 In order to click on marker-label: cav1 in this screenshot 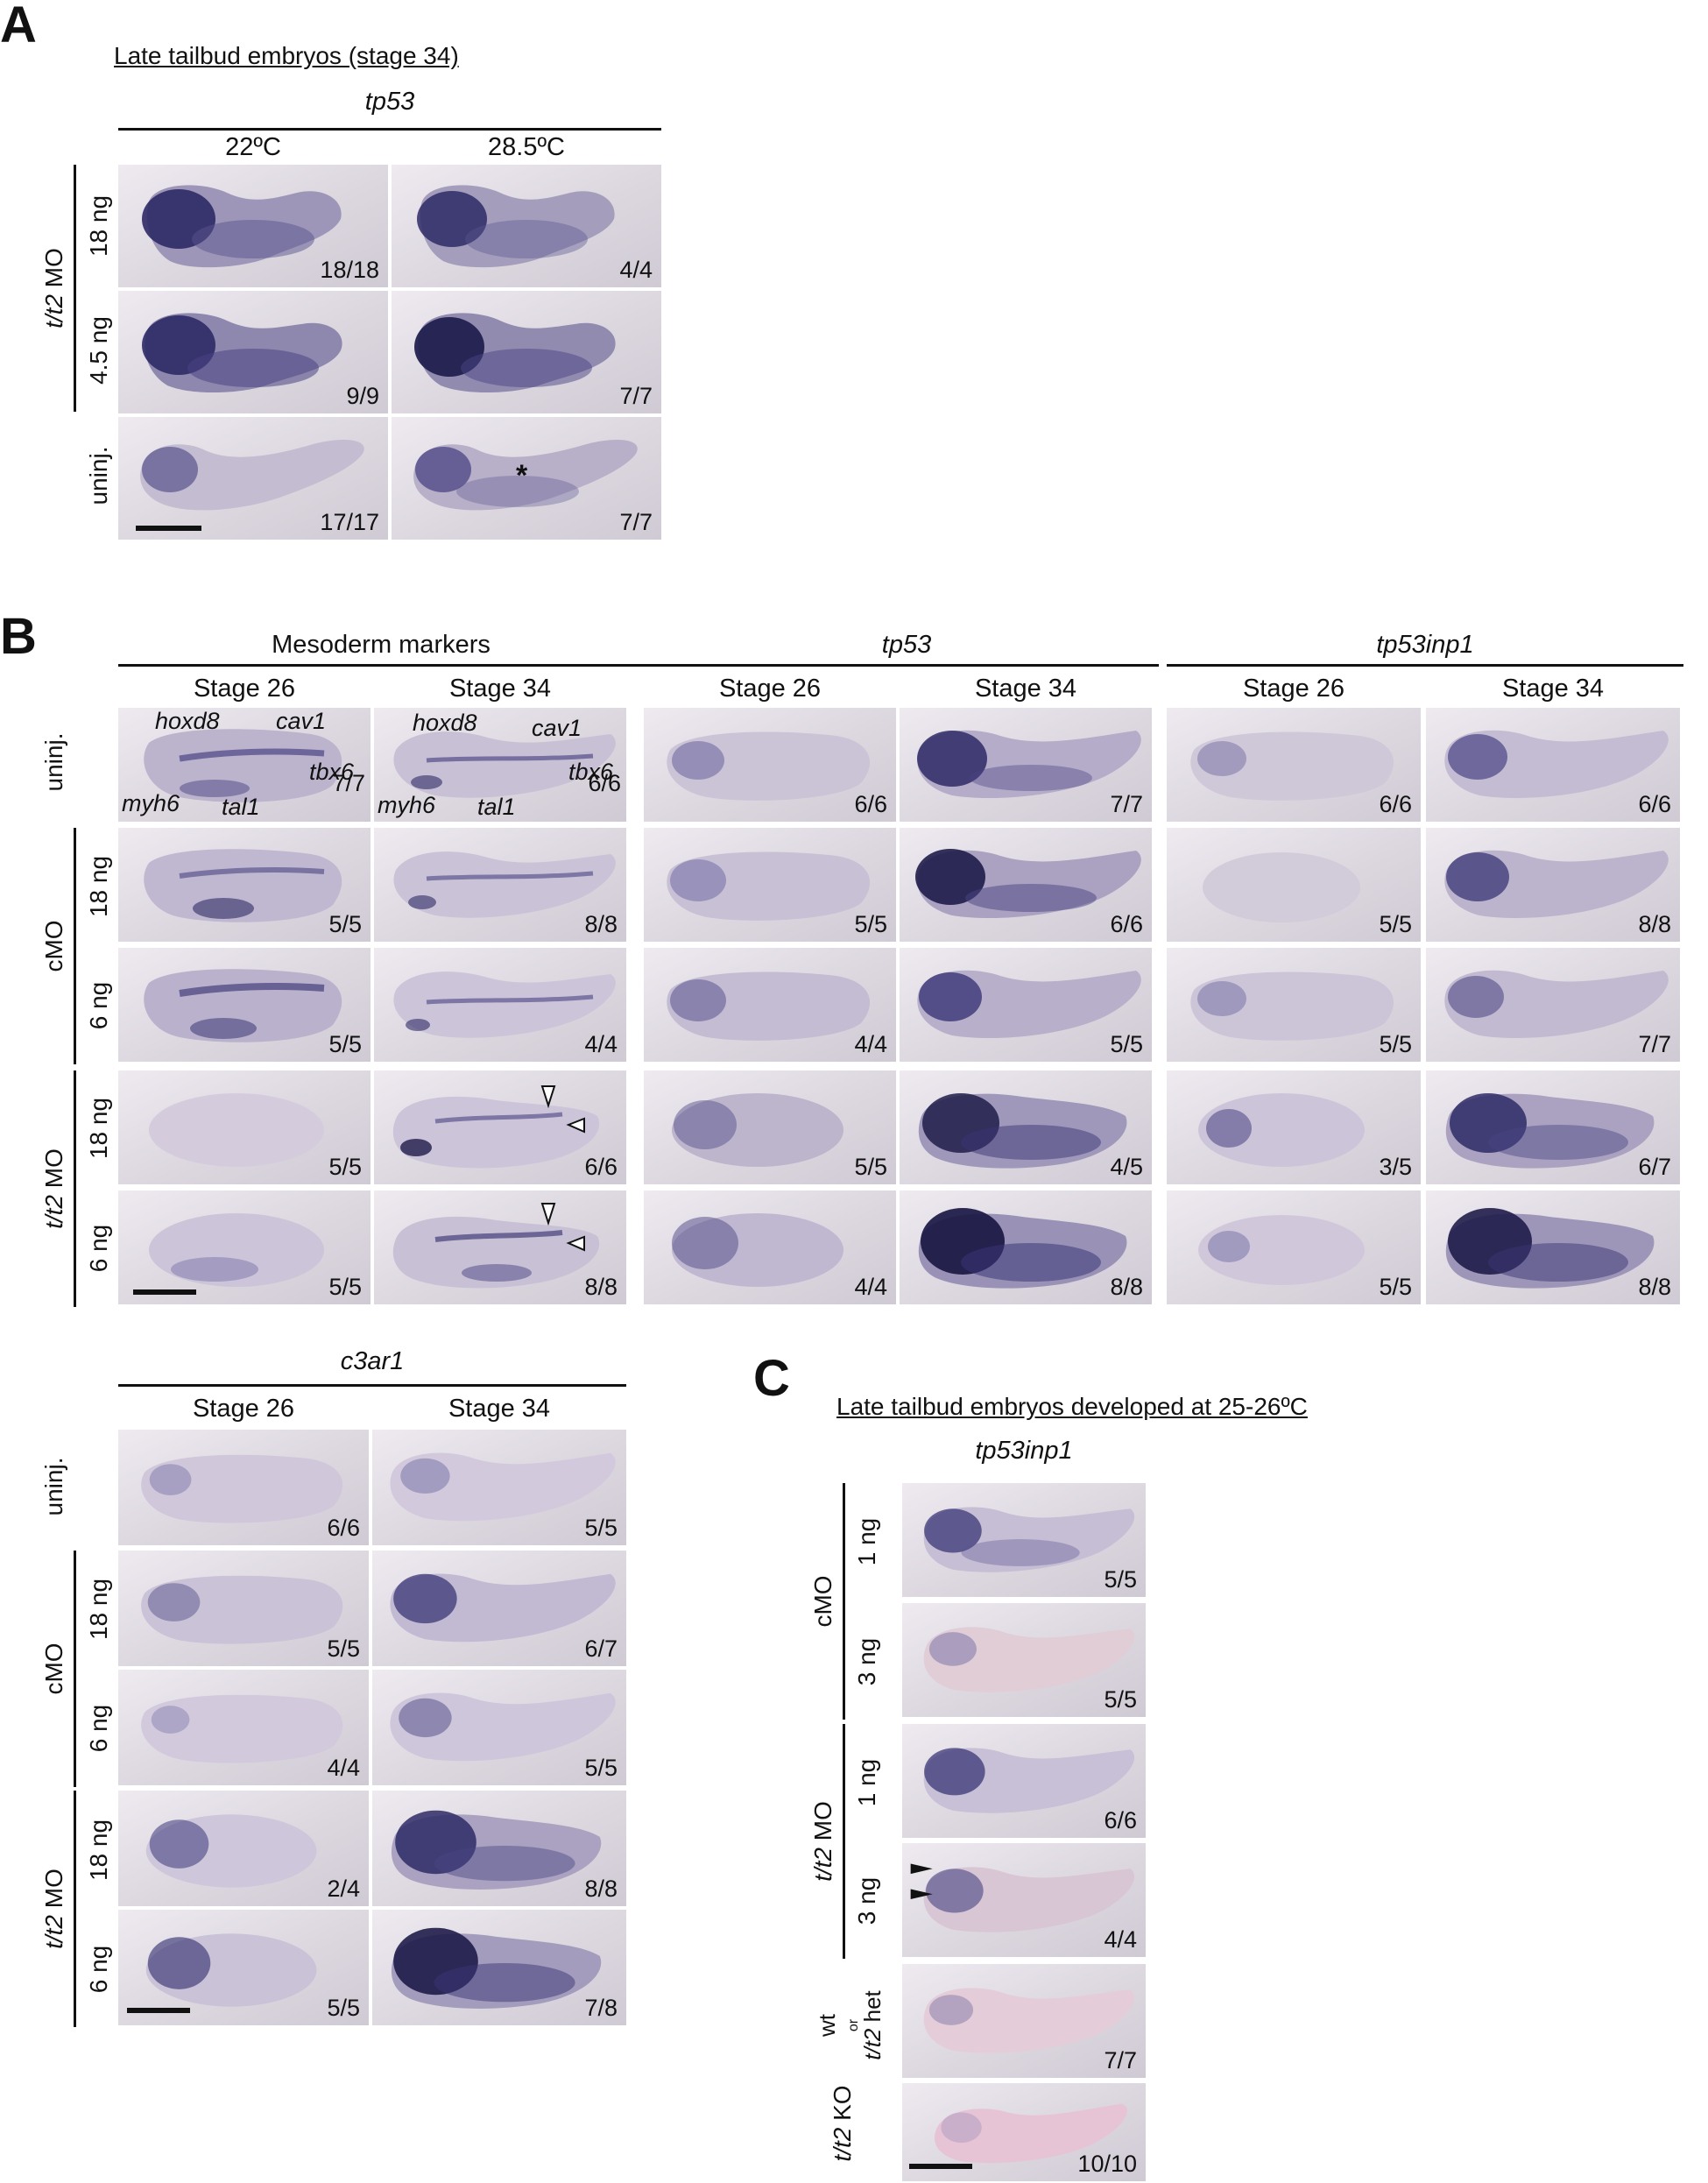, I will do `click(301, 721)`.